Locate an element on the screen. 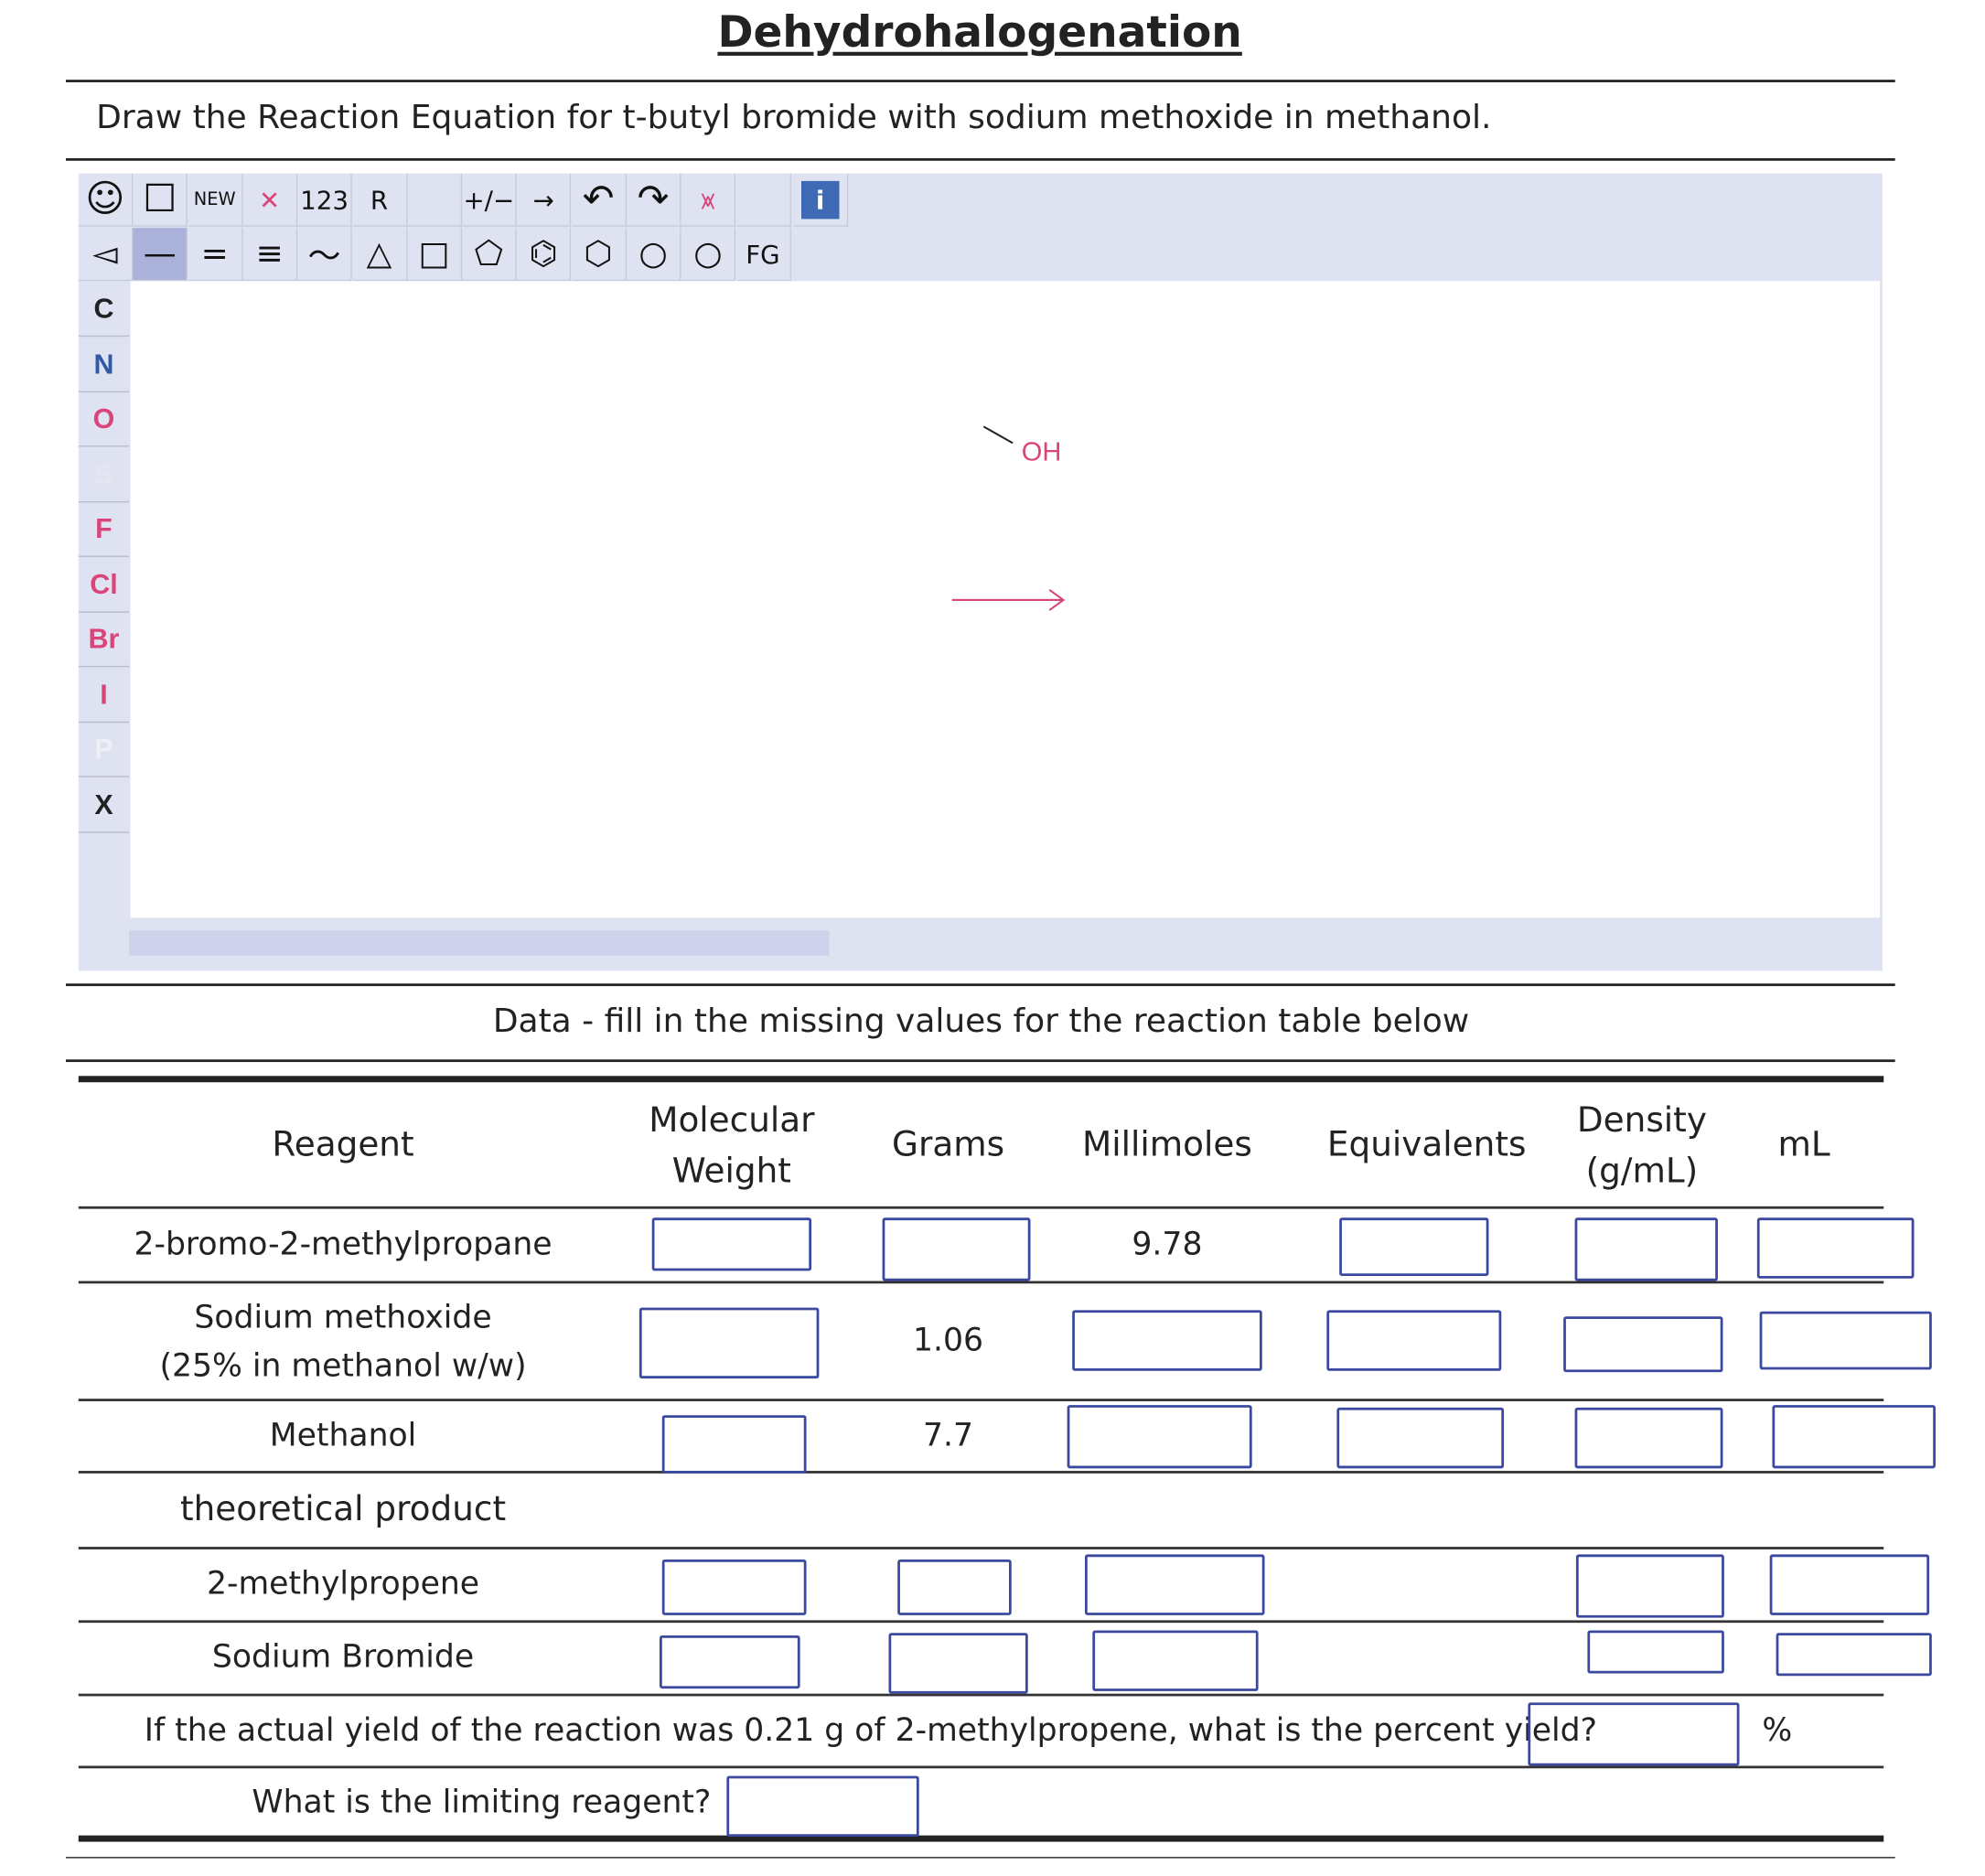  benzene-button: ⌬ is located at coordinates (544, 255).